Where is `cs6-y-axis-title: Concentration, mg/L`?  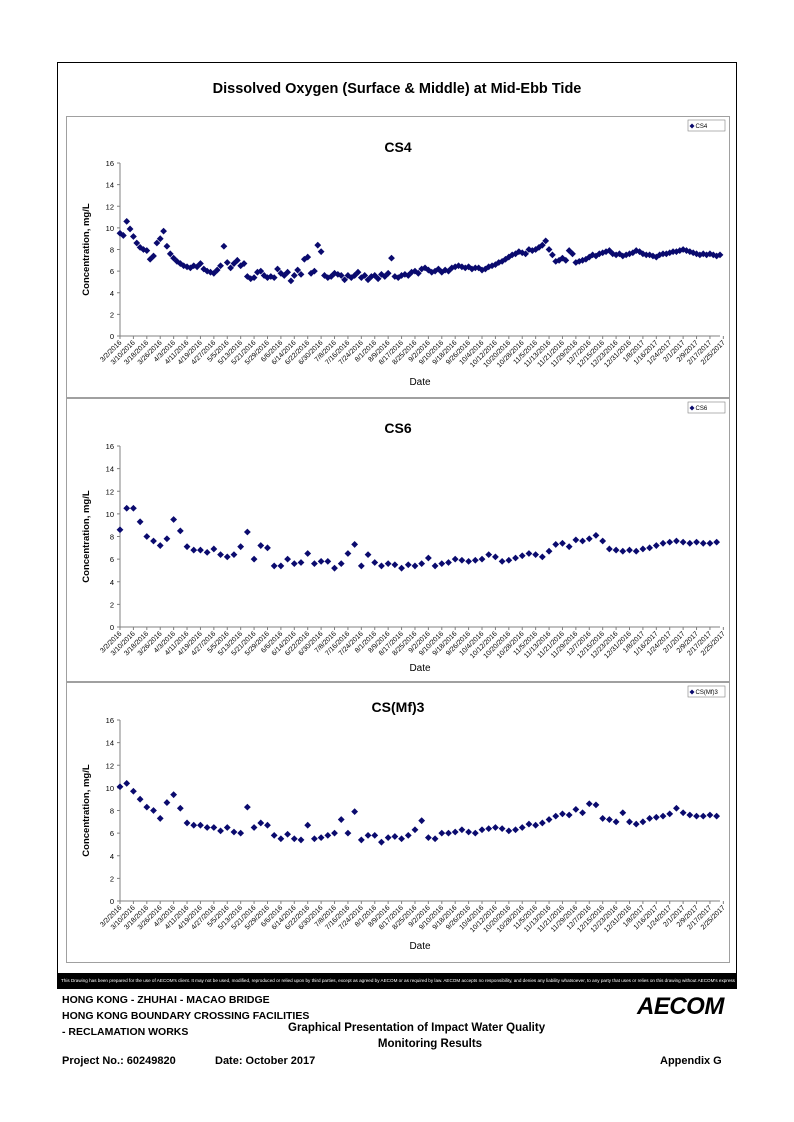 cs6-y-axis-title: Concentration, mg/L is located at coordinates (86, 536).